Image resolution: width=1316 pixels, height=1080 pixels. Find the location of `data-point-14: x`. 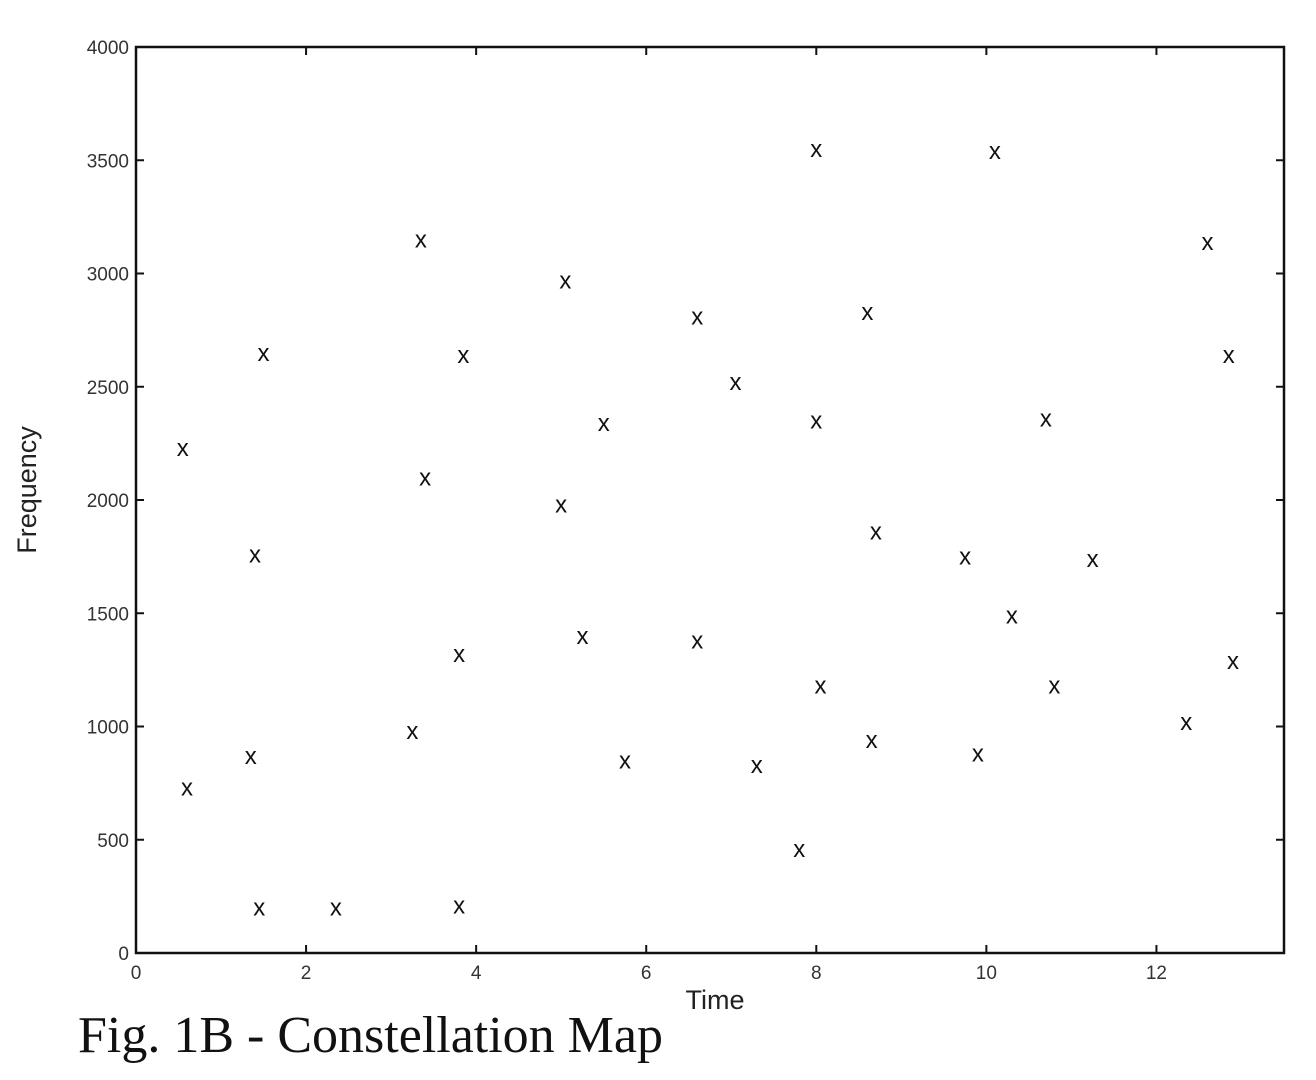

data-point-14: x is located at coordinates (565, 280).